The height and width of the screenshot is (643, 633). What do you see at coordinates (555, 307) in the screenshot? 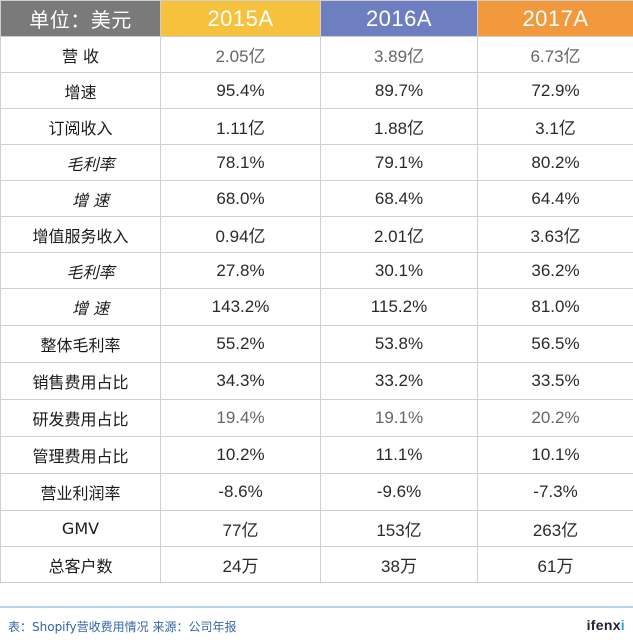
I see `value-cell-2017A: 81.0%` at bounding box center [555, 307].